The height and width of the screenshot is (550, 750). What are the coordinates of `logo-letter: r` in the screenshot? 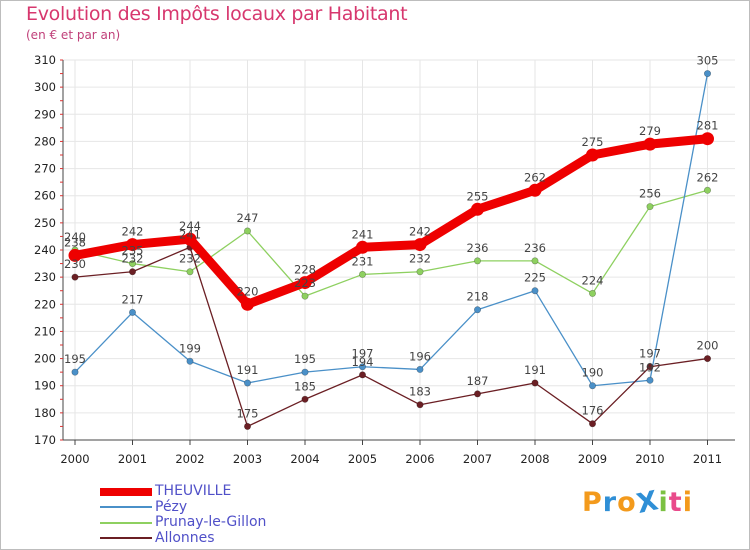 It's located at (610, 502).